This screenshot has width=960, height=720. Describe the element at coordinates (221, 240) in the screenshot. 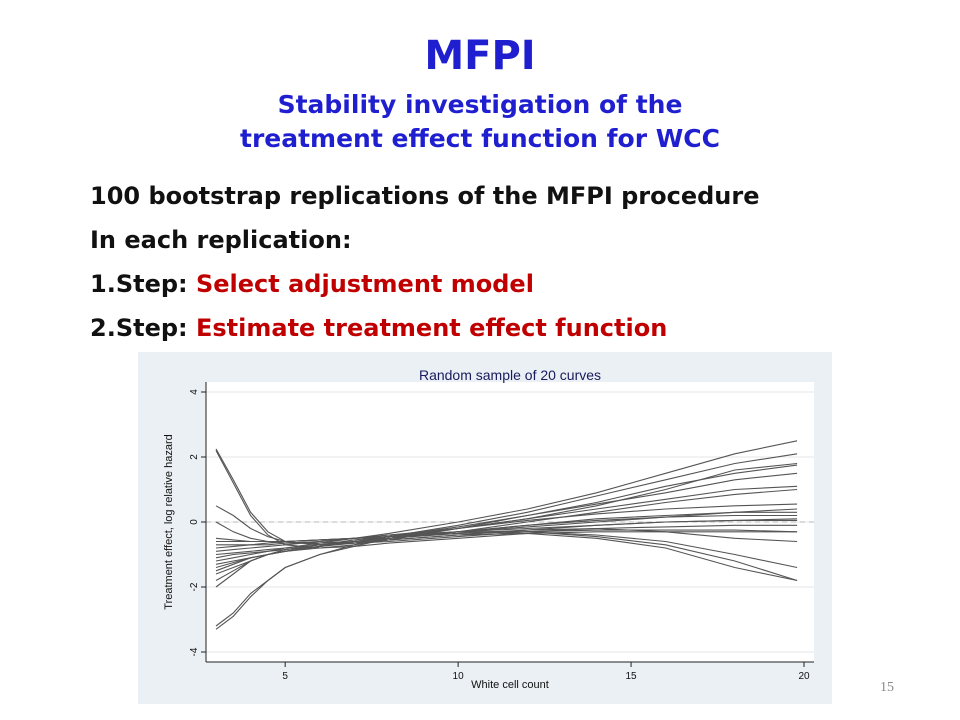

I see `body-line-text: In each replication:` at that location.